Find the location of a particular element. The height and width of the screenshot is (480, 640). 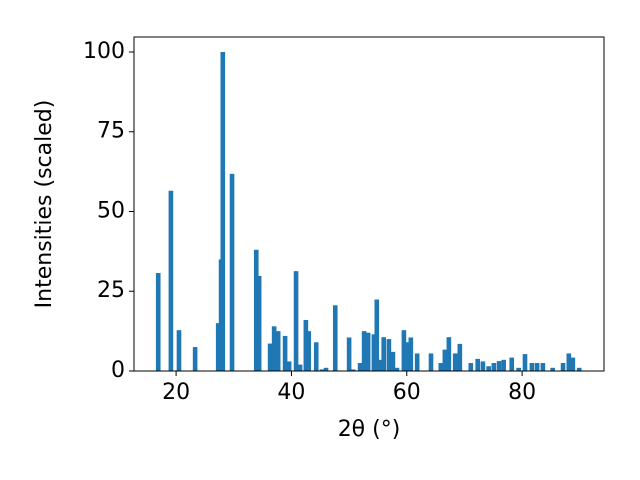

y-tick-label: 25 is located at coordinates (111, 290).